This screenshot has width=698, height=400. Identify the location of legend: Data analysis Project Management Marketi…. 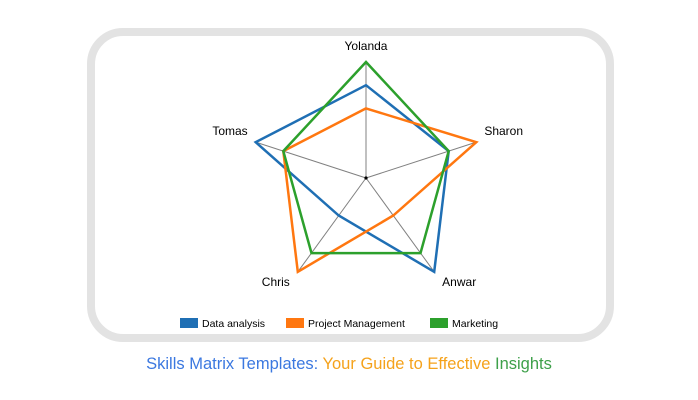
(339, 324).